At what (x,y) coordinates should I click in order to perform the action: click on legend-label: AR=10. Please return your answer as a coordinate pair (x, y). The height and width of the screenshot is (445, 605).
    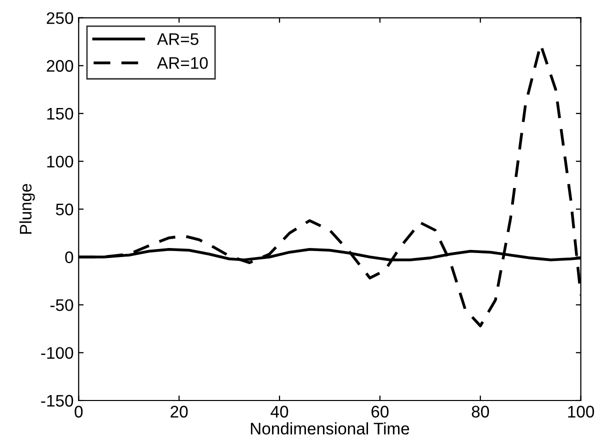
    Looking at the image, I should click on (182, 63).